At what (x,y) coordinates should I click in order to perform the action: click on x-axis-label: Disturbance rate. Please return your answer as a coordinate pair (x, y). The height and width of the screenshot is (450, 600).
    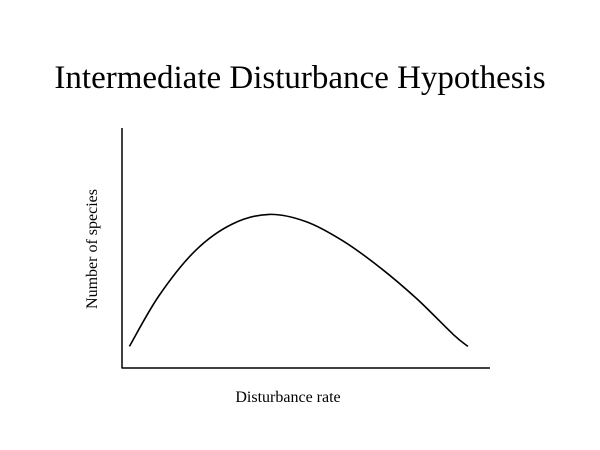
    Looking at the image, I should click on (287, 397).